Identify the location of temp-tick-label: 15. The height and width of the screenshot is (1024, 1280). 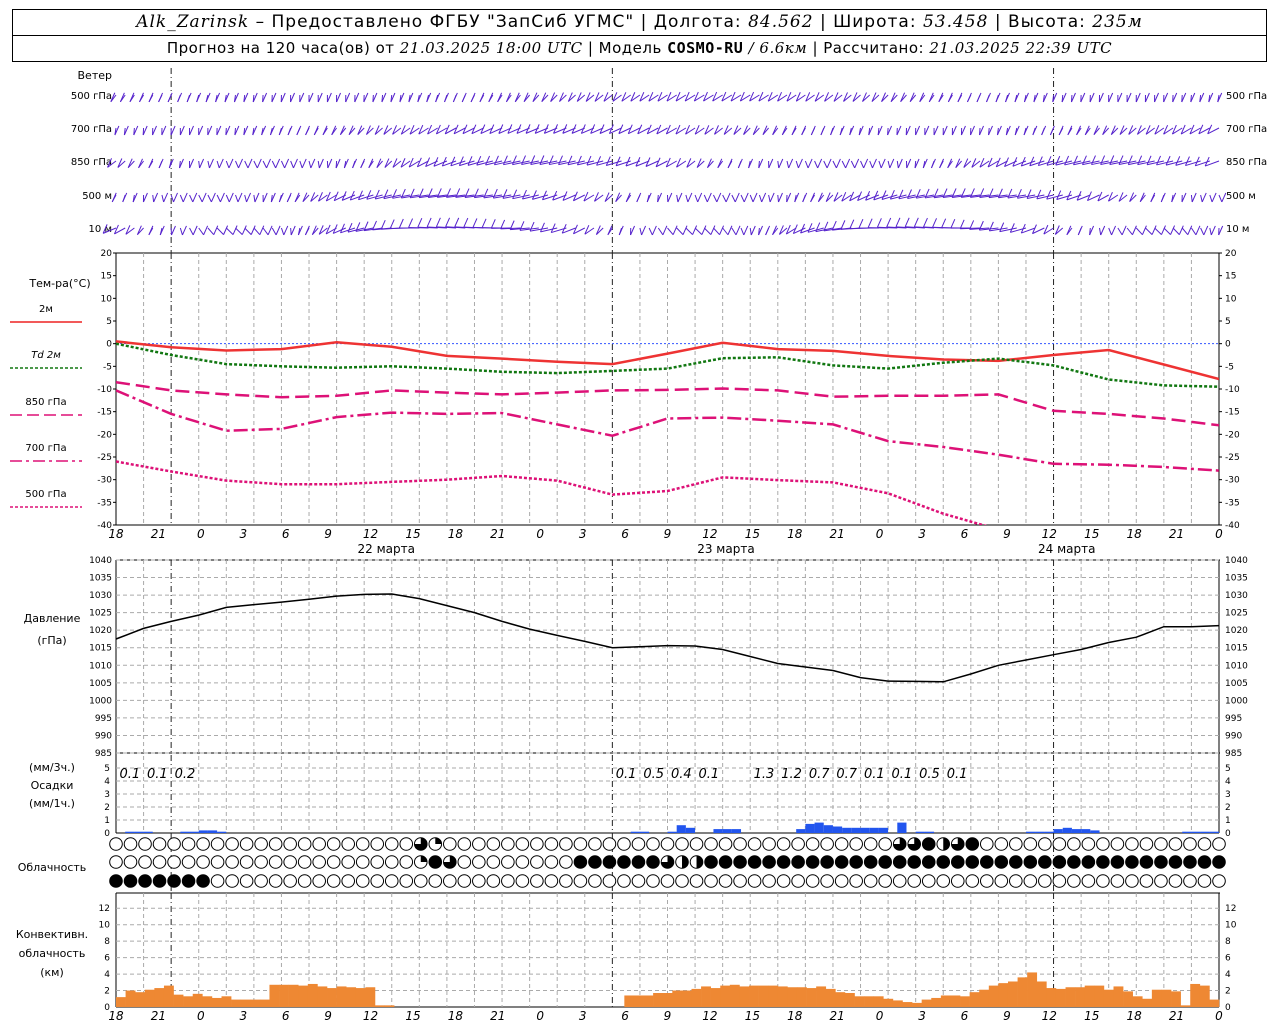
(106, 277).